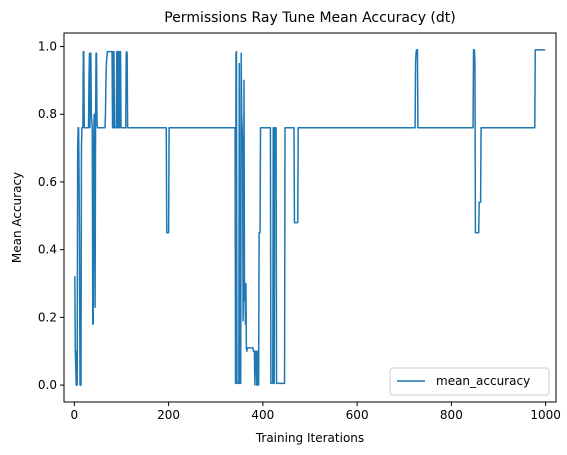  I want to click on y-axis-label: Mean Accuracy, so click(17, 217).